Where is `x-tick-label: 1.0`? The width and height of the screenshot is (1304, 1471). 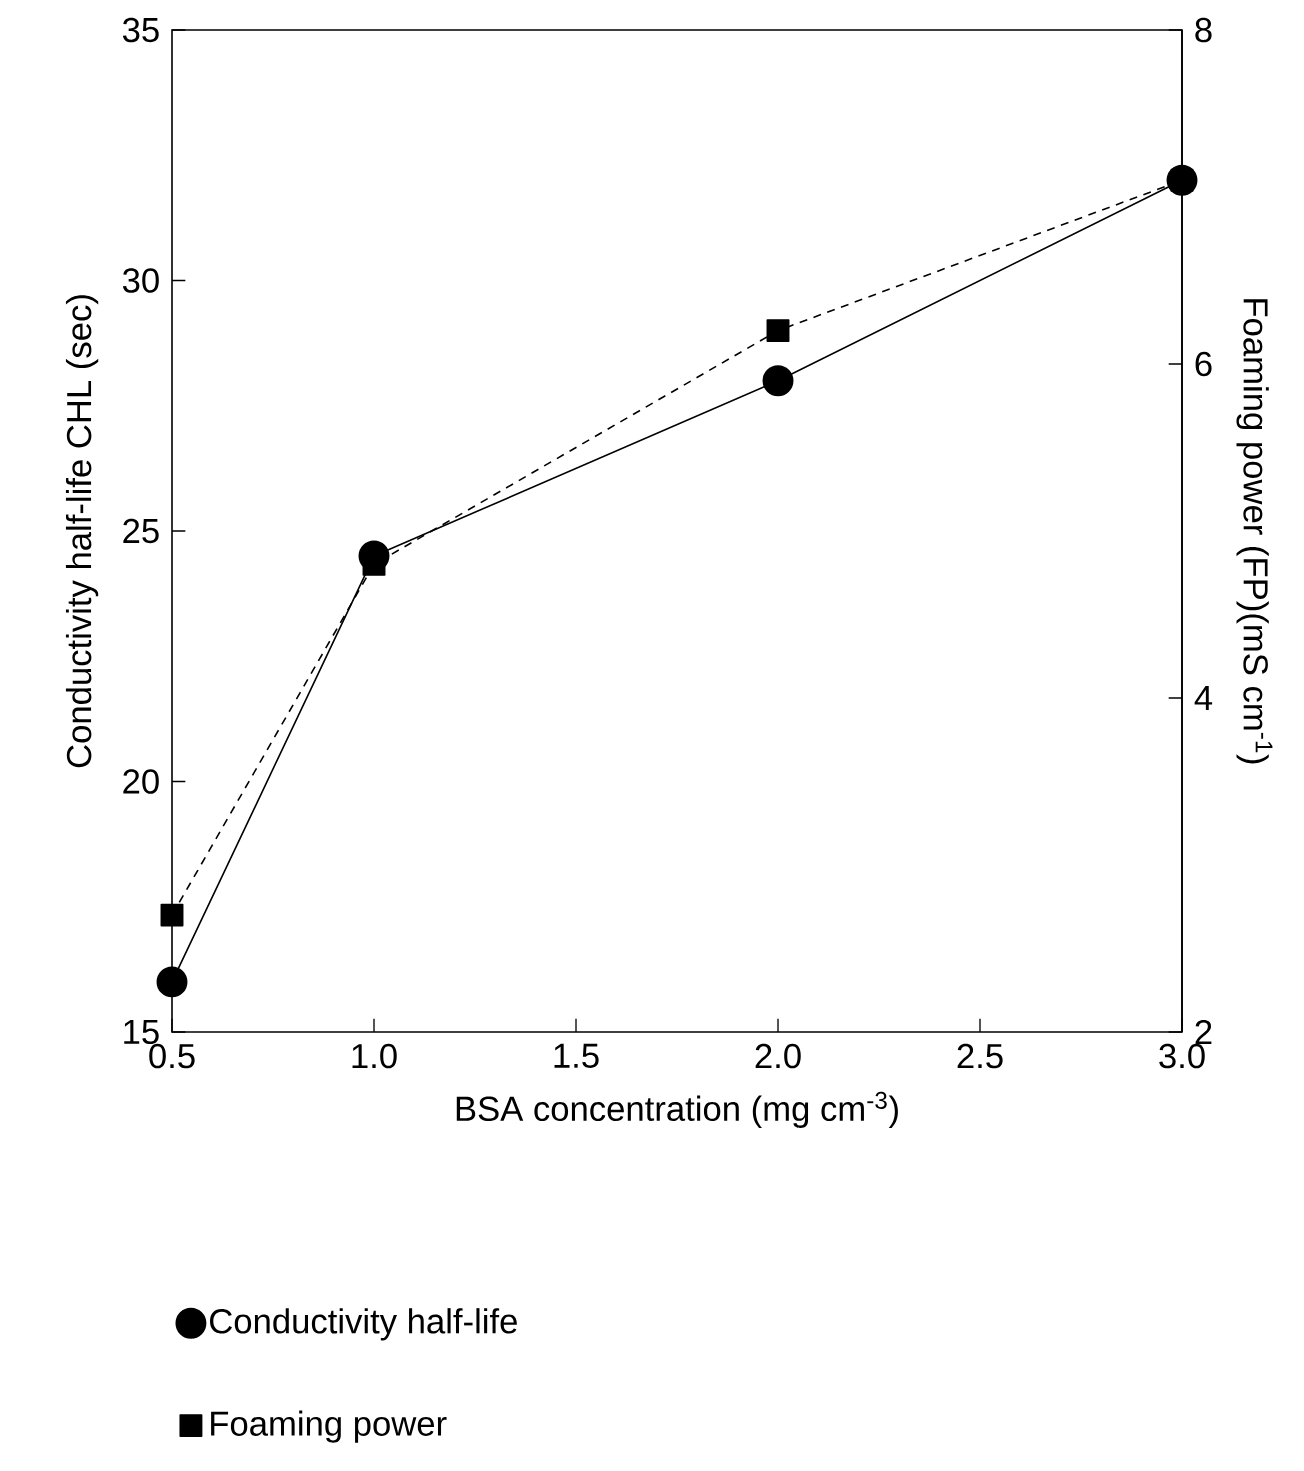
x-tick-label: 1.0 is located at coordinates (374, 1056).